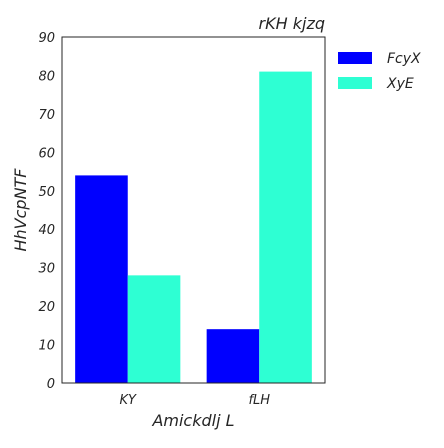 Image resolution: width=444 pixels, height=448 pixels. What do you see at coordinates (46, 153) in the screenshot?
I see `y-tick-label: 60` at bounding box center [46, 153].